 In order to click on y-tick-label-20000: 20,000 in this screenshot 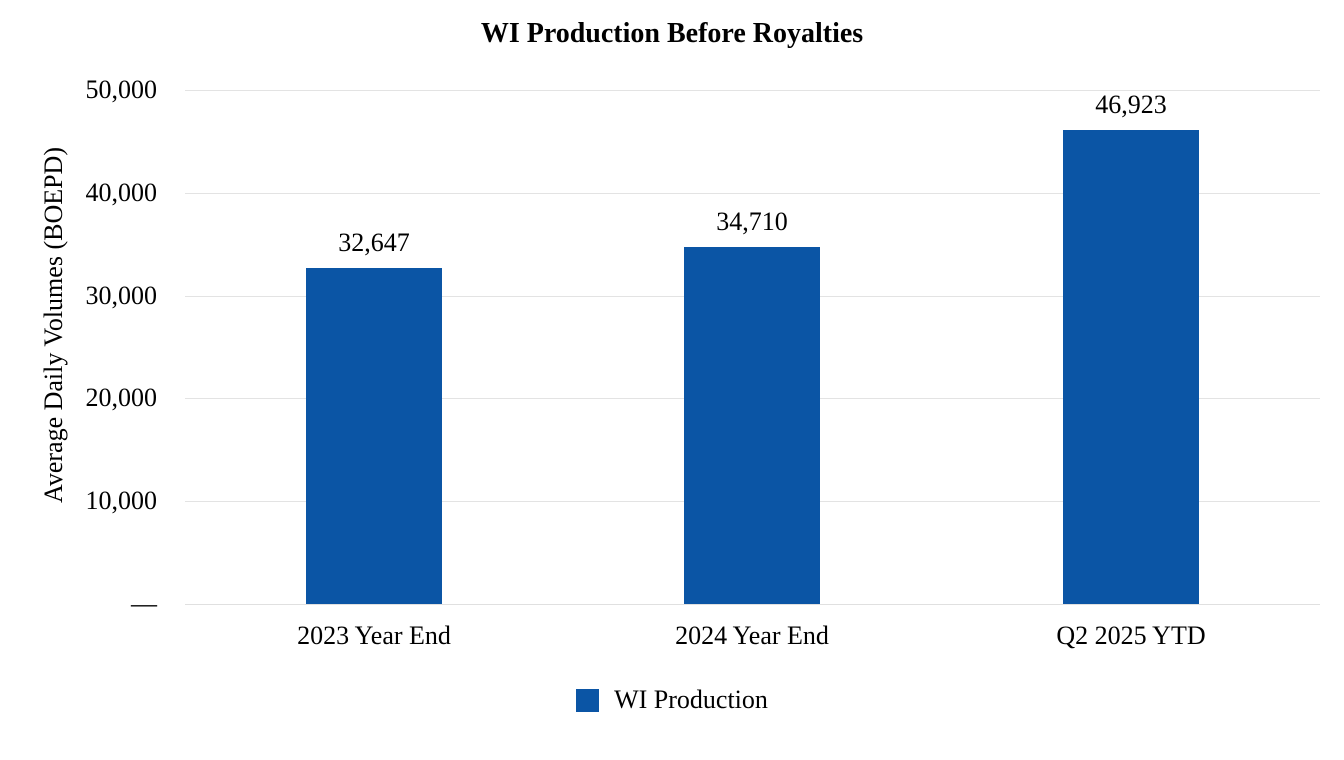, I will do `click(121, 397)`.